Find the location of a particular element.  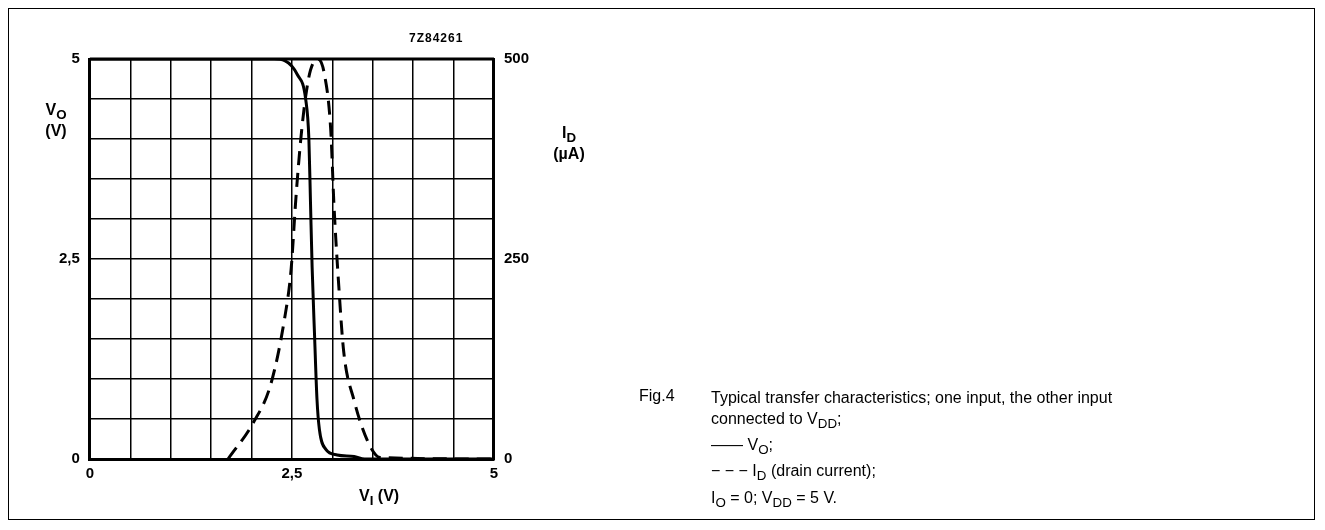

text: I$_{O}$ = 0; V$_{DD}$ = 5 V. is located at coordinates (775, 499).